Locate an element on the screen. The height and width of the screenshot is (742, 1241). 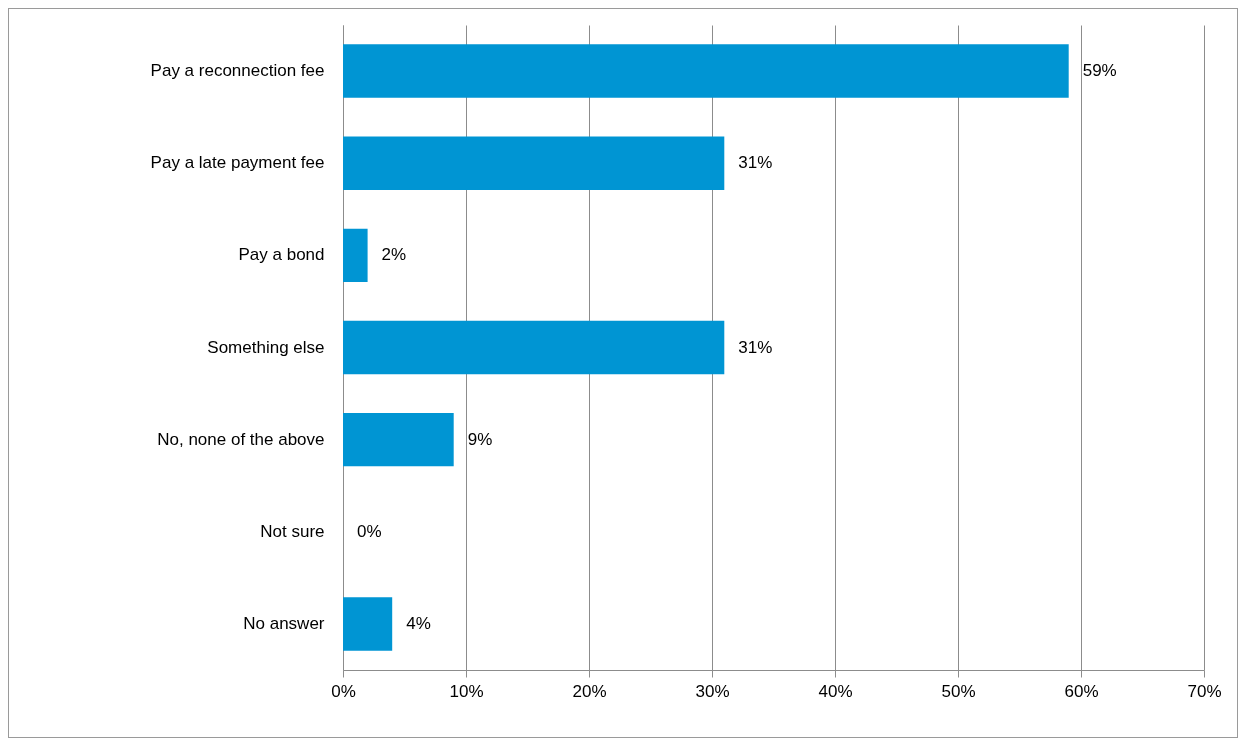
y-tick-label: Pay a late payment fee is located at coordinates (237, 163).